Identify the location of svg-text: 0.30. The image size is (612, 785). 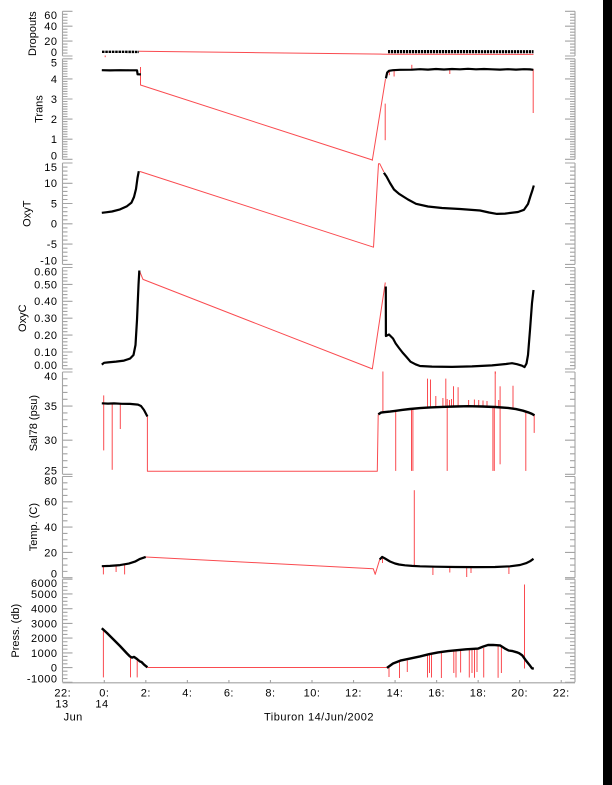
(45, 319).